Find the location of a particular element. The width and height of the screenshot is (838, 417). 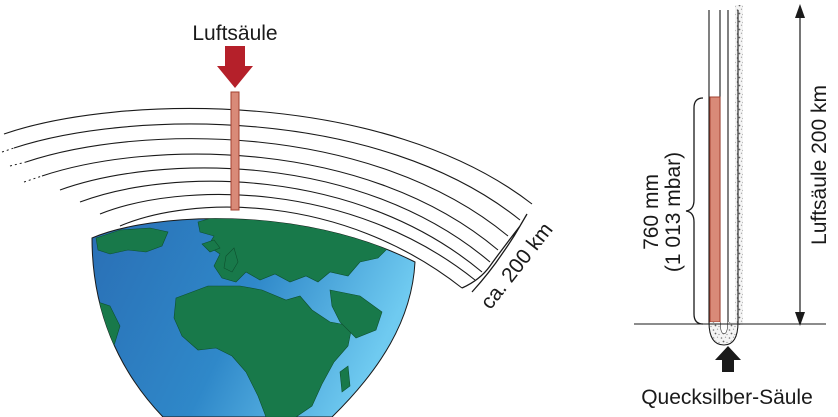

atmosphere-bracket is located at coordinates (494, 253).